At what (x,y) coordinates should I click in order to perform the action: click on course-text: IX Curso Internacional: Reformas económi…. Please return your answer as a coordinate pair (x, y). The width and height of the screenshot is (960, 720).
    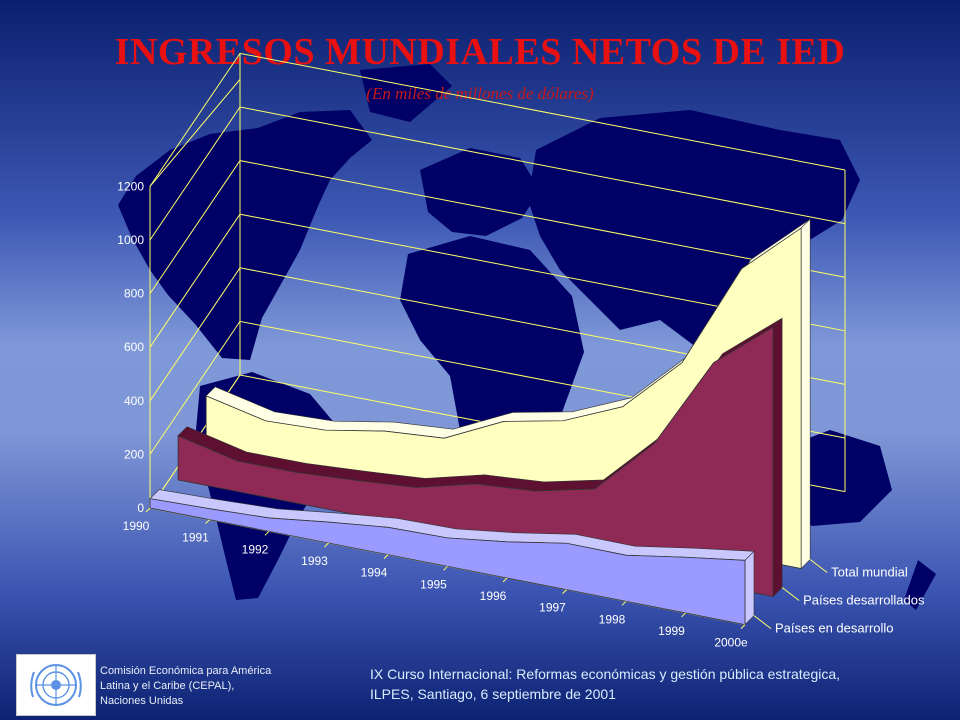
    Looking at the image, I should click on (650, 684).